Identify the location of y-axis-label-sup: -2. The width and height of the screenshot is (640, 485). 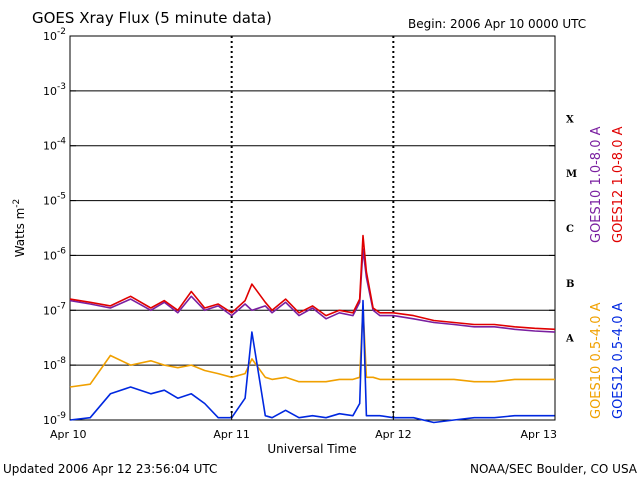
(17, 203).